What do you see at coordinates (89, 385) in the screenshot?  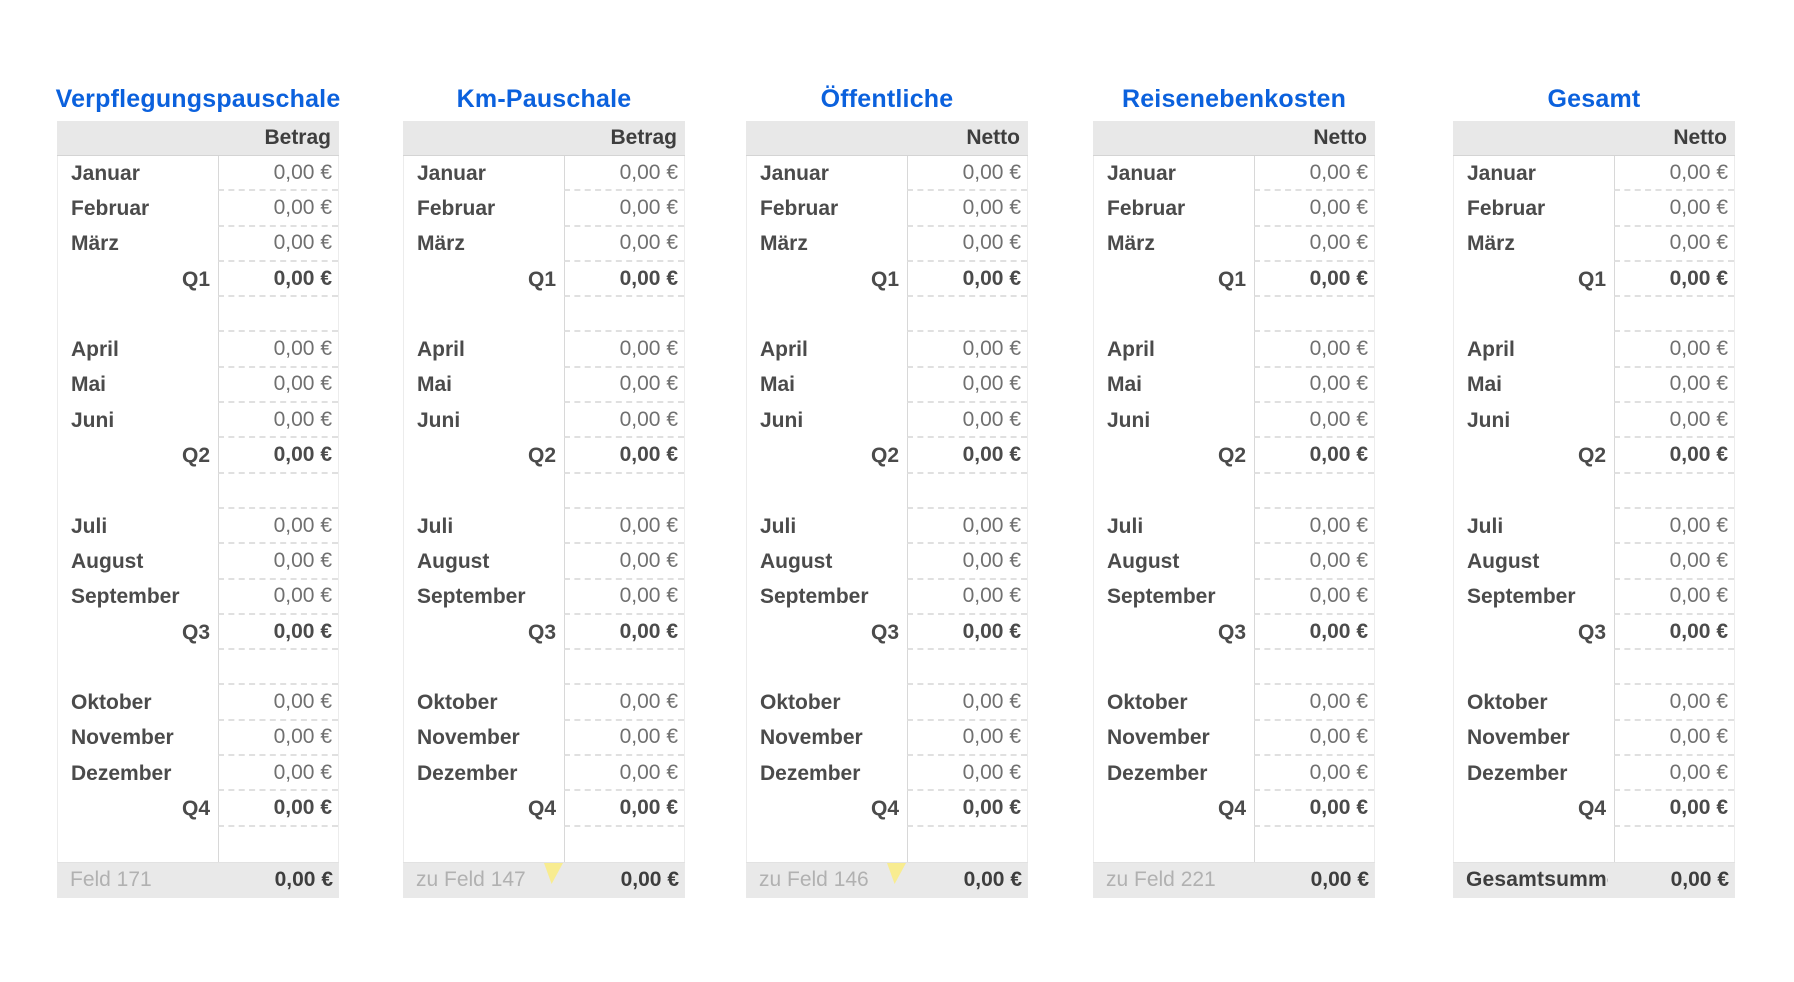 I see `month-label-cell: Mai` at bounding box center [89, 385].